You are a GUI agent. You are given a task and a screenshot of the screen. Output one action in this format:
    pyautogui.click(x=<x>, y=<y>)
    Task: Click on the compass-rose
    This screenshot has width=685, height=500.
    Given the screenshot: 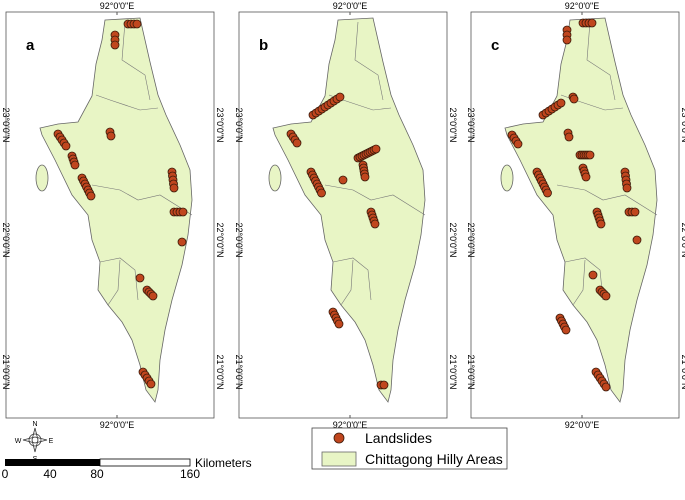 What is the action you would take?
    pyautogui.click(x=35, y=440)
    